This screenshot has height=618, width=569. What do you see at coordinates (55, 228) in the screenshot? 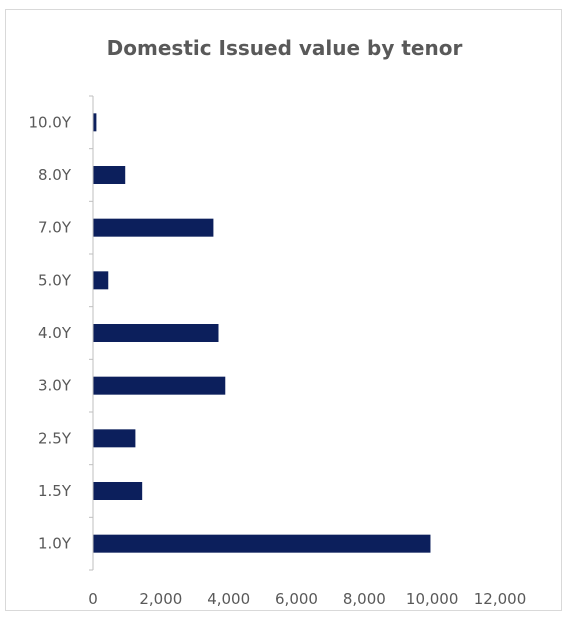
I see `y-tick-label: 7.0Y` at bounding box center [55, 228].